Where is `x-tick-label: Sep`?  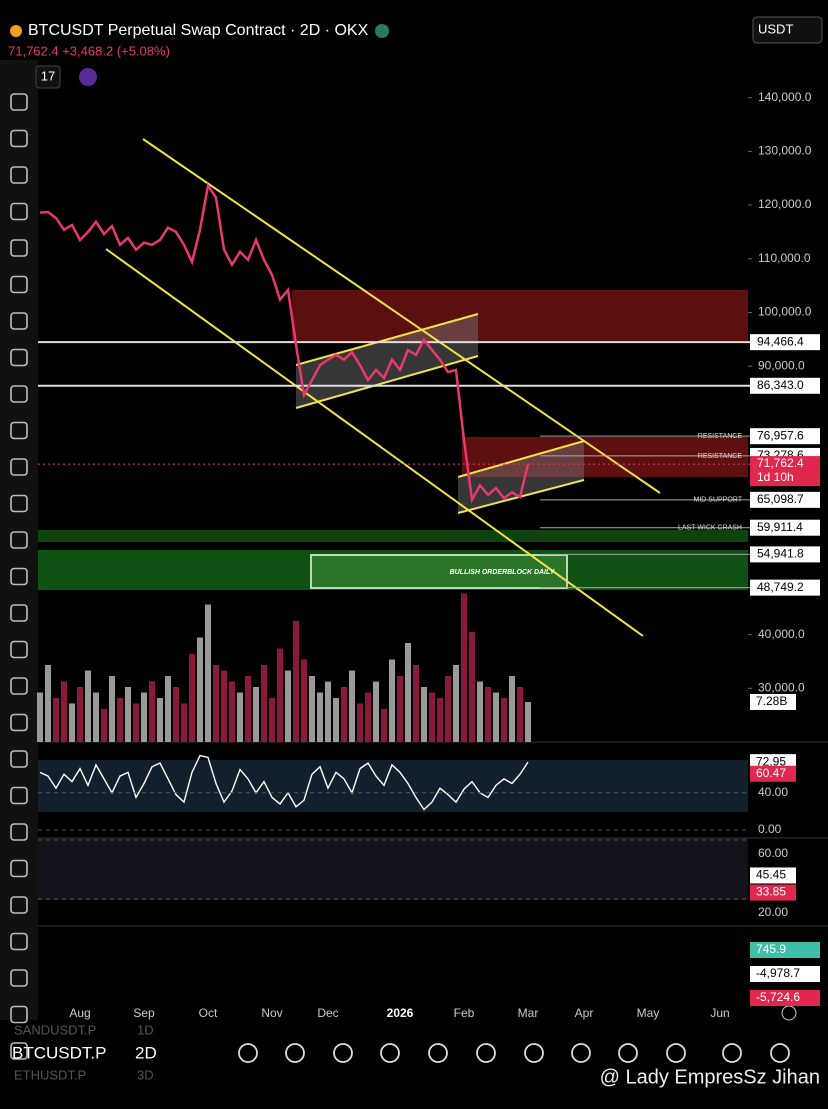
x-tick-label: Sep is located at coordinates (144, 1013).